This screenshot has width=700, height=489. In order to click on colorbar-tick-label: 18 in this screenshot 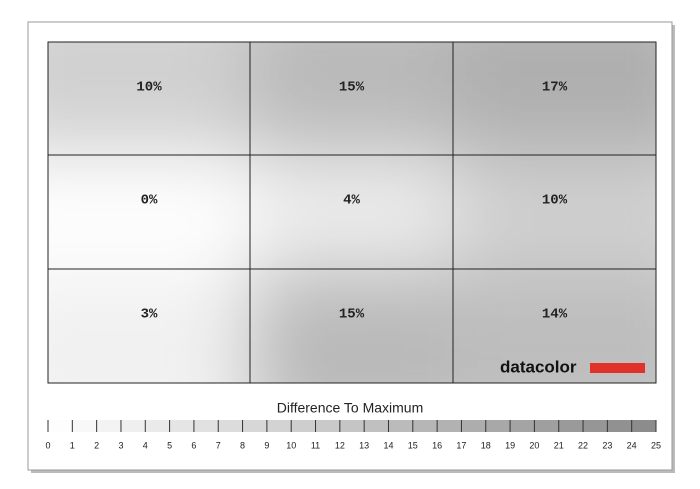, I will do `click(486, 445)`.